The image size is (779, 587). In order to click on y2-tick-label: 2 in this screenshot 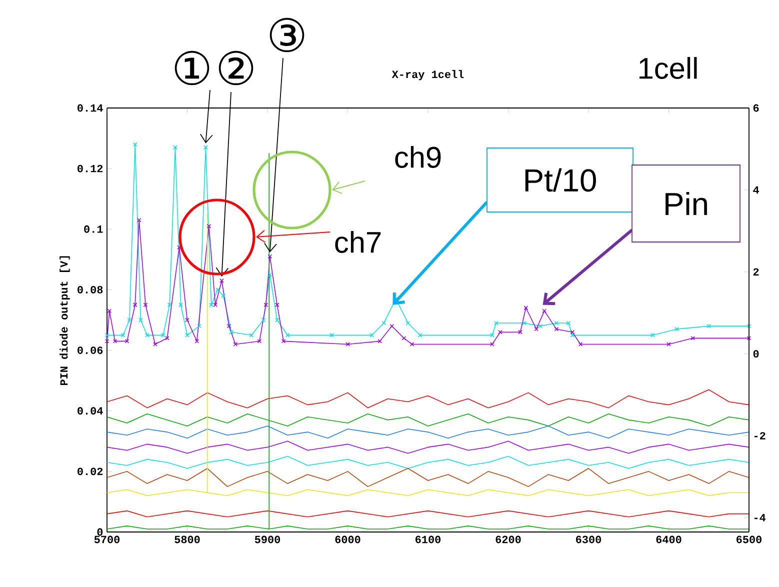, I will do `click(756, 272)`.